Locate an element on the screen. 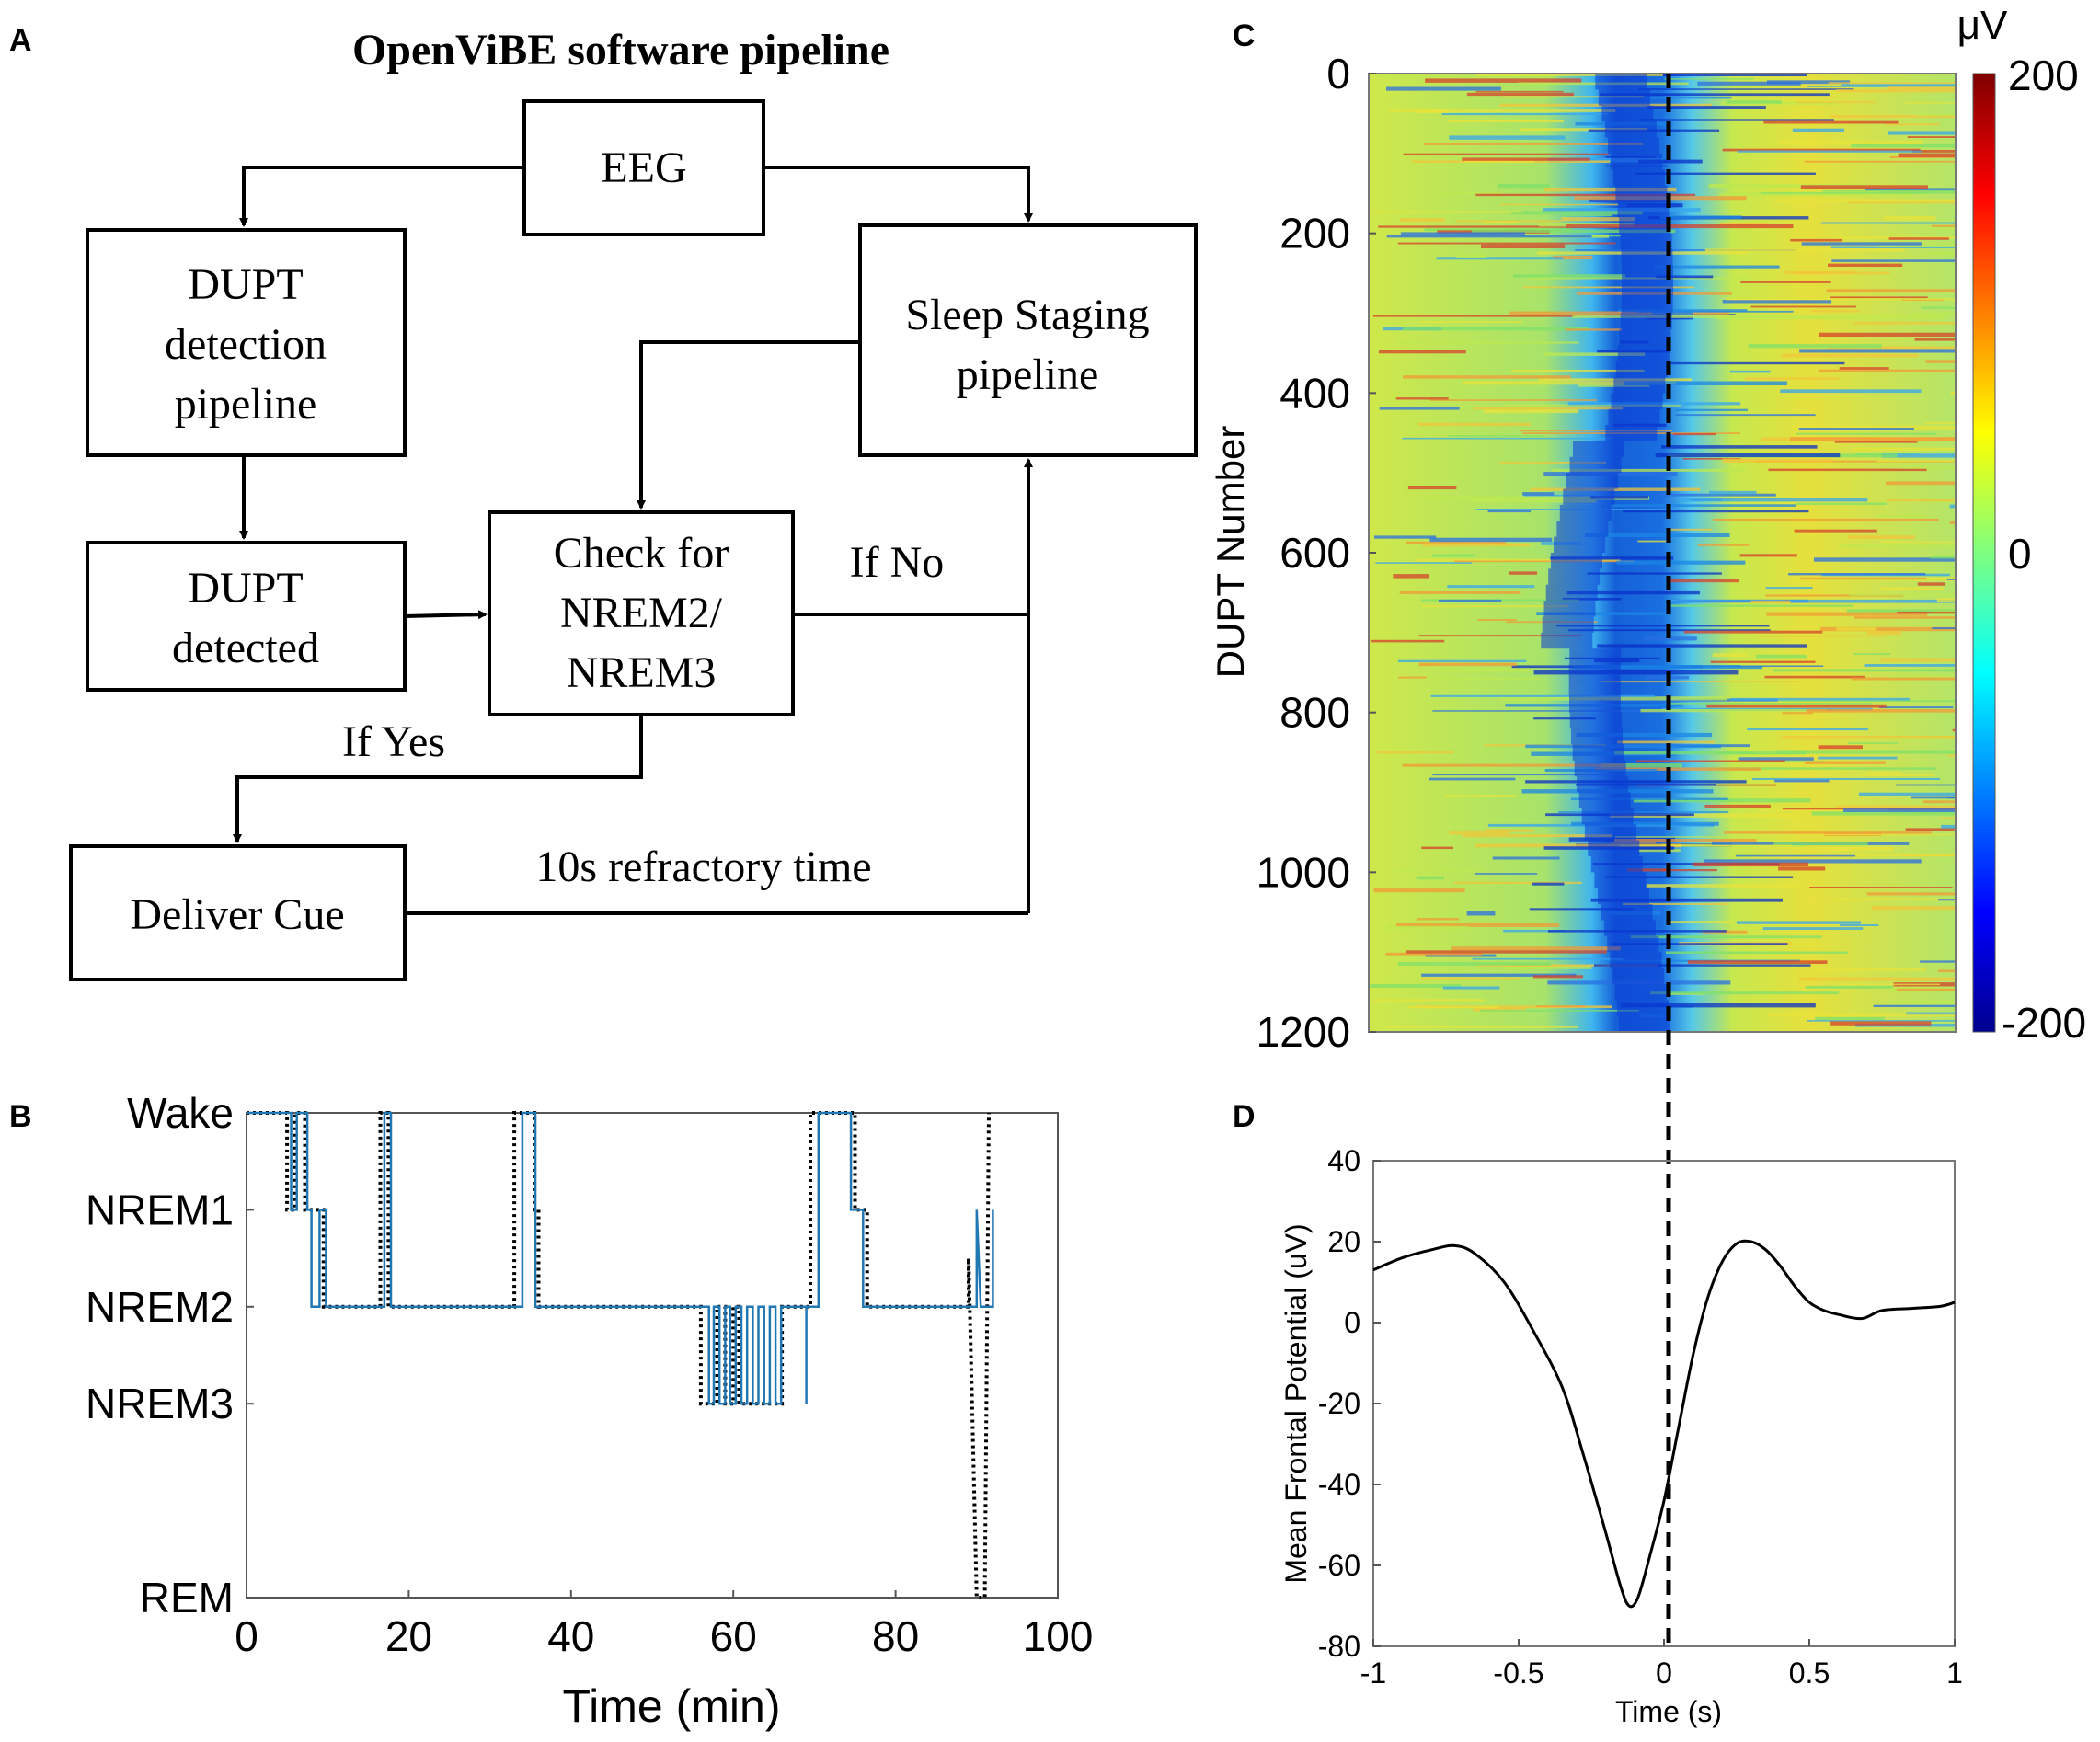 This screenshot has height=1742, width=2100. arrow-detected-to-check is located at coordinates (446, 615).